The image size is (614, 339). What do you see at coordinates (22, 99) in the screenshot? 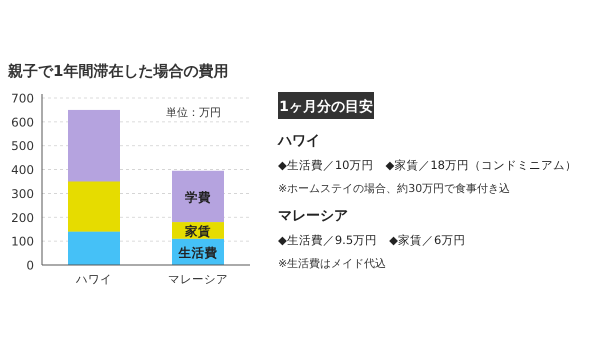
I see `y-tick-label: 700` at bounding box center [22, 99].